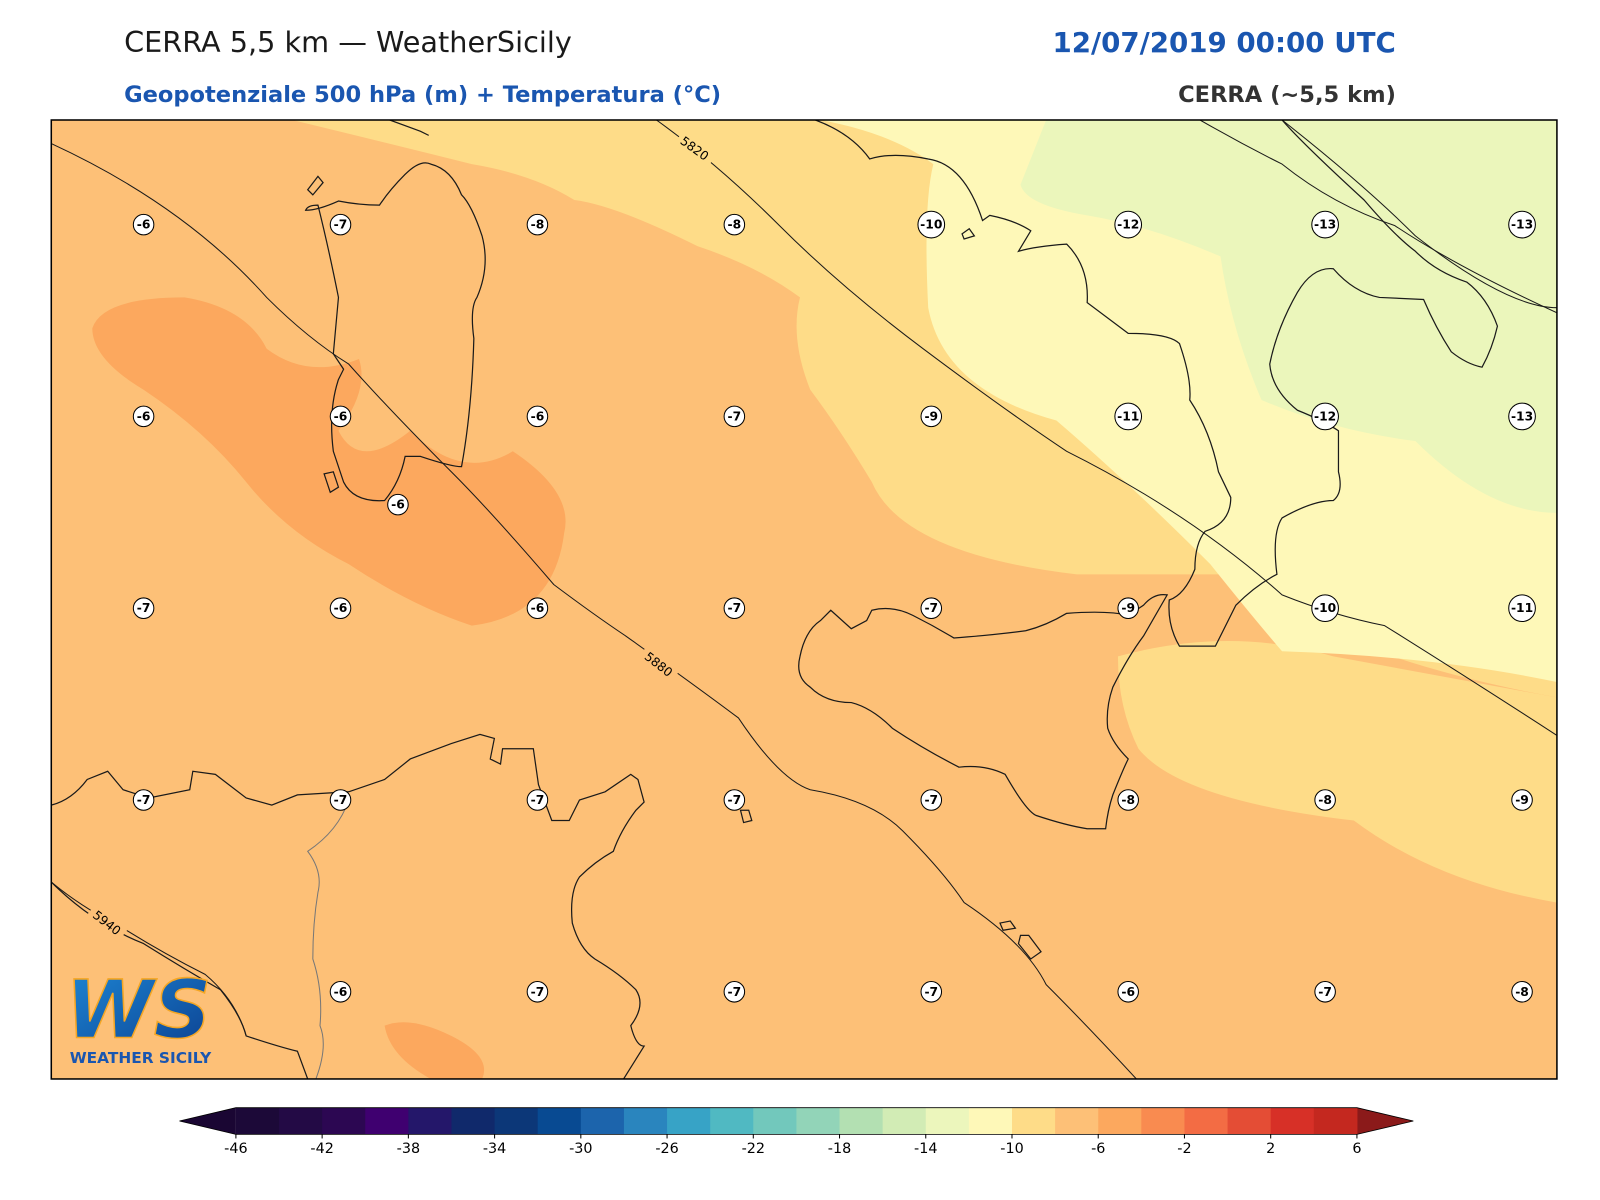 The image size is (1600, 1200). Describe the element at coordinates (1287, 95) in the screenshot. I see `model-label: CERRA (~5,5 km)` at that location.